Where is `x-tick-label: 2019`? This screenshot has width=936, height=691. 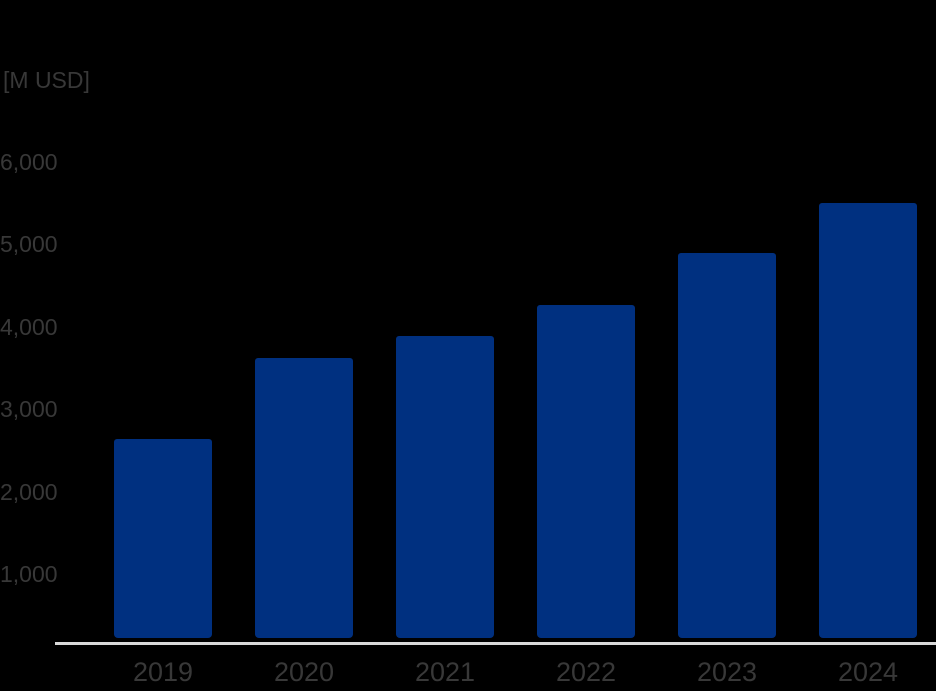 x-tick-label: 2019 is located at coordinates (163, 672).